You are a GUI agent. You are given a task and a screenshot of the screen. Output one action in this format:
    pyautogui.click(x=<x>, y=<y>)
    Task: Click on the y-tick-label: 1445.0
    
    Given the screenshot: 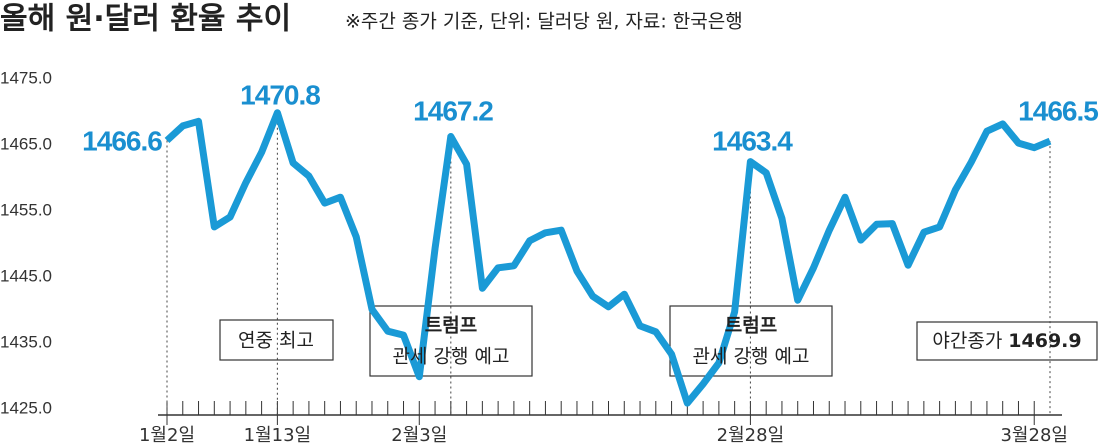 What is the action you would take?
    pyautogui.click(x=26, y=275)
    